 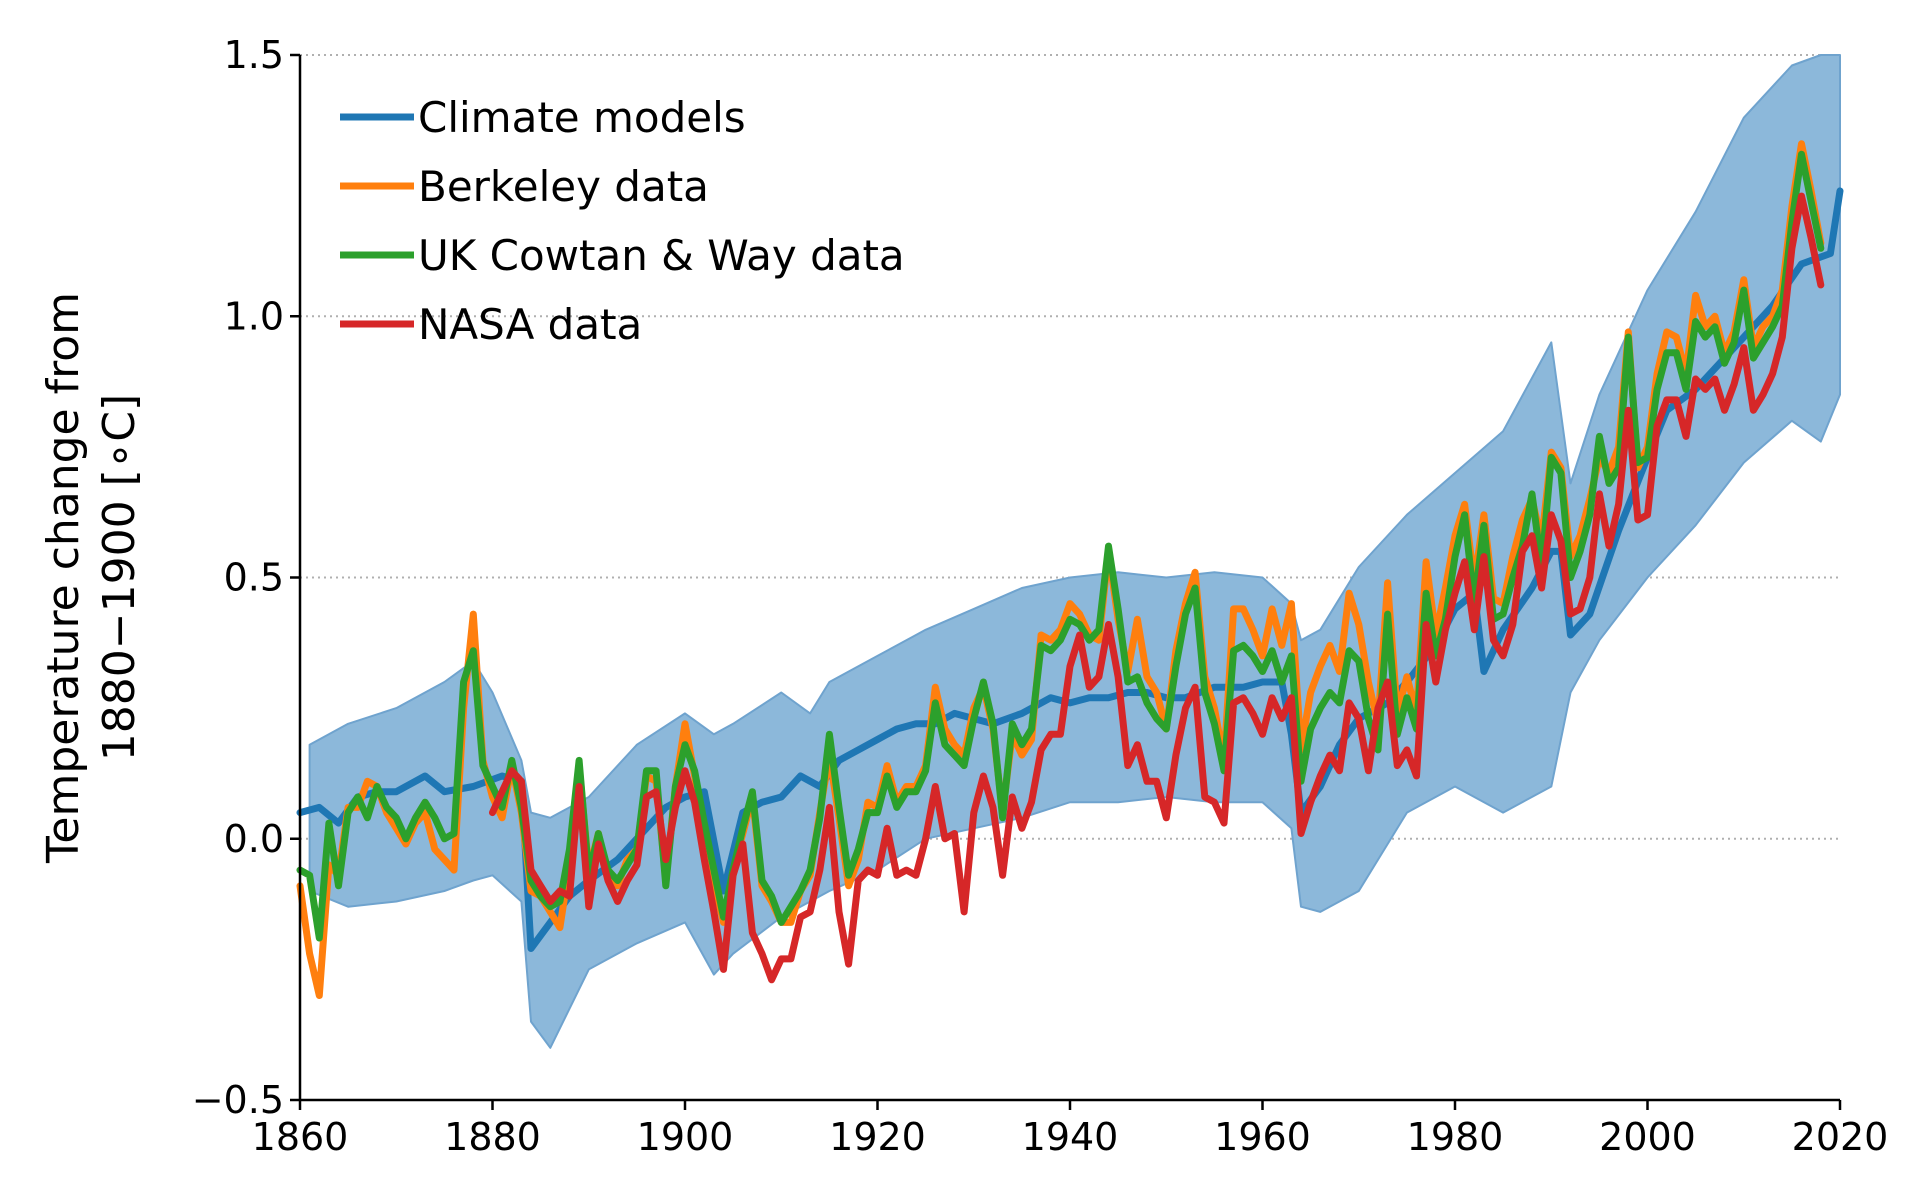 I want to click on y-axis-ticks: −0.5 0.0 0.5 1.0 1.5, so click(x=246, y=577).